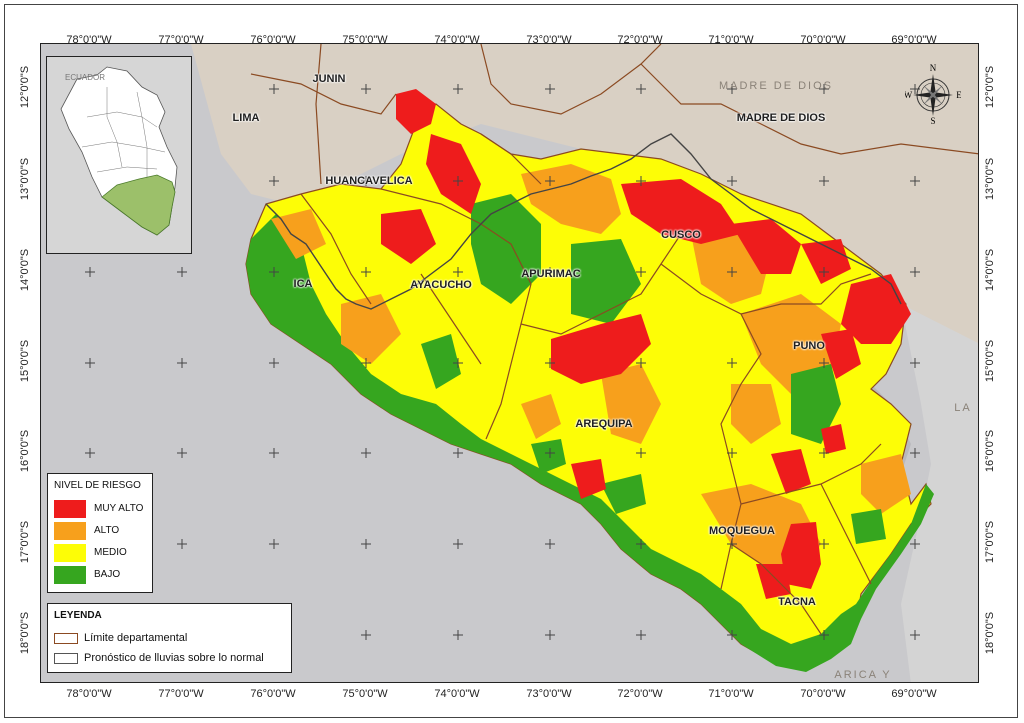 This screenshot has width=1024, height=723. I want to click on latitude-label-left: 16°0'0"S, so click(25, 451).